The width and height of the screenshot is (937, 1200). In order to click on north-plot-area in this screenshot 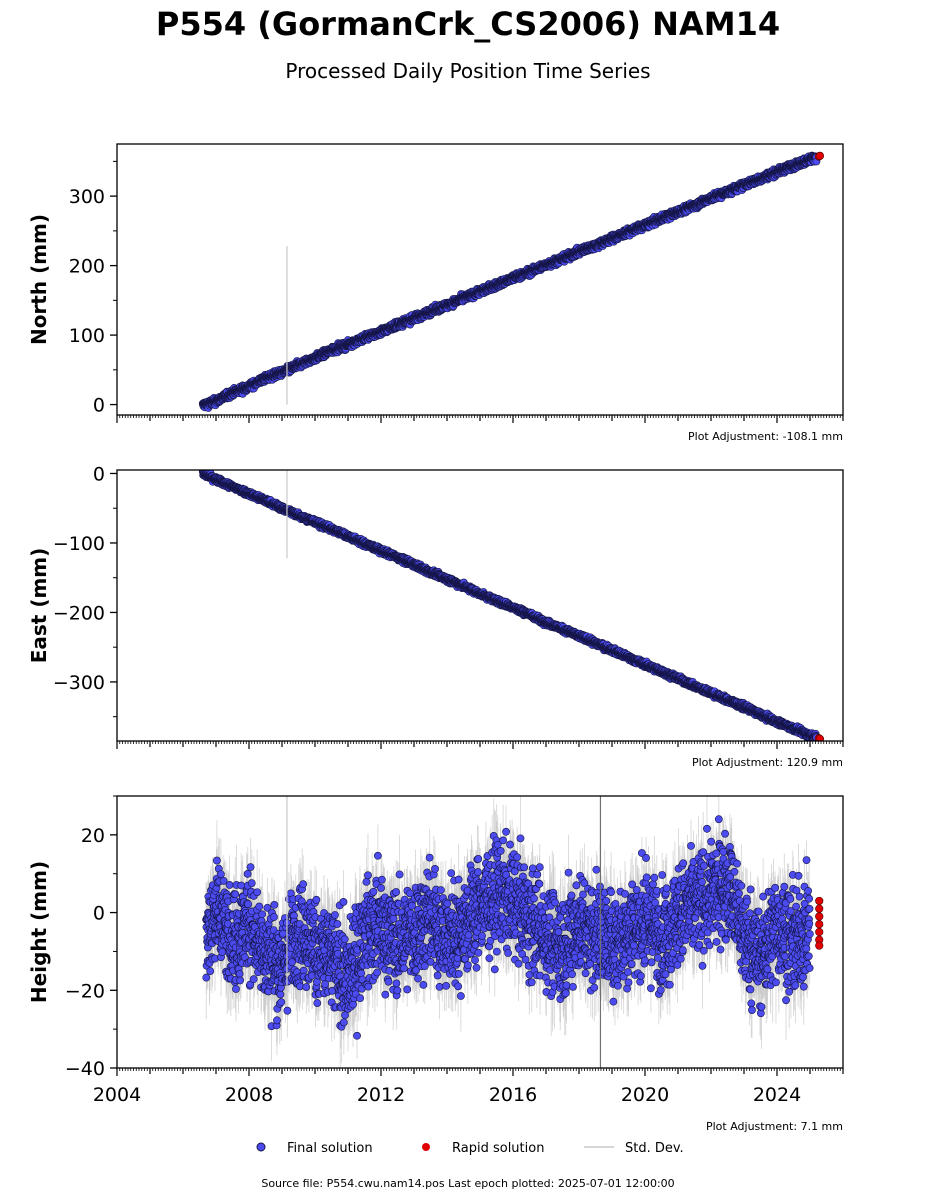, I will do `click(511, 281)`.